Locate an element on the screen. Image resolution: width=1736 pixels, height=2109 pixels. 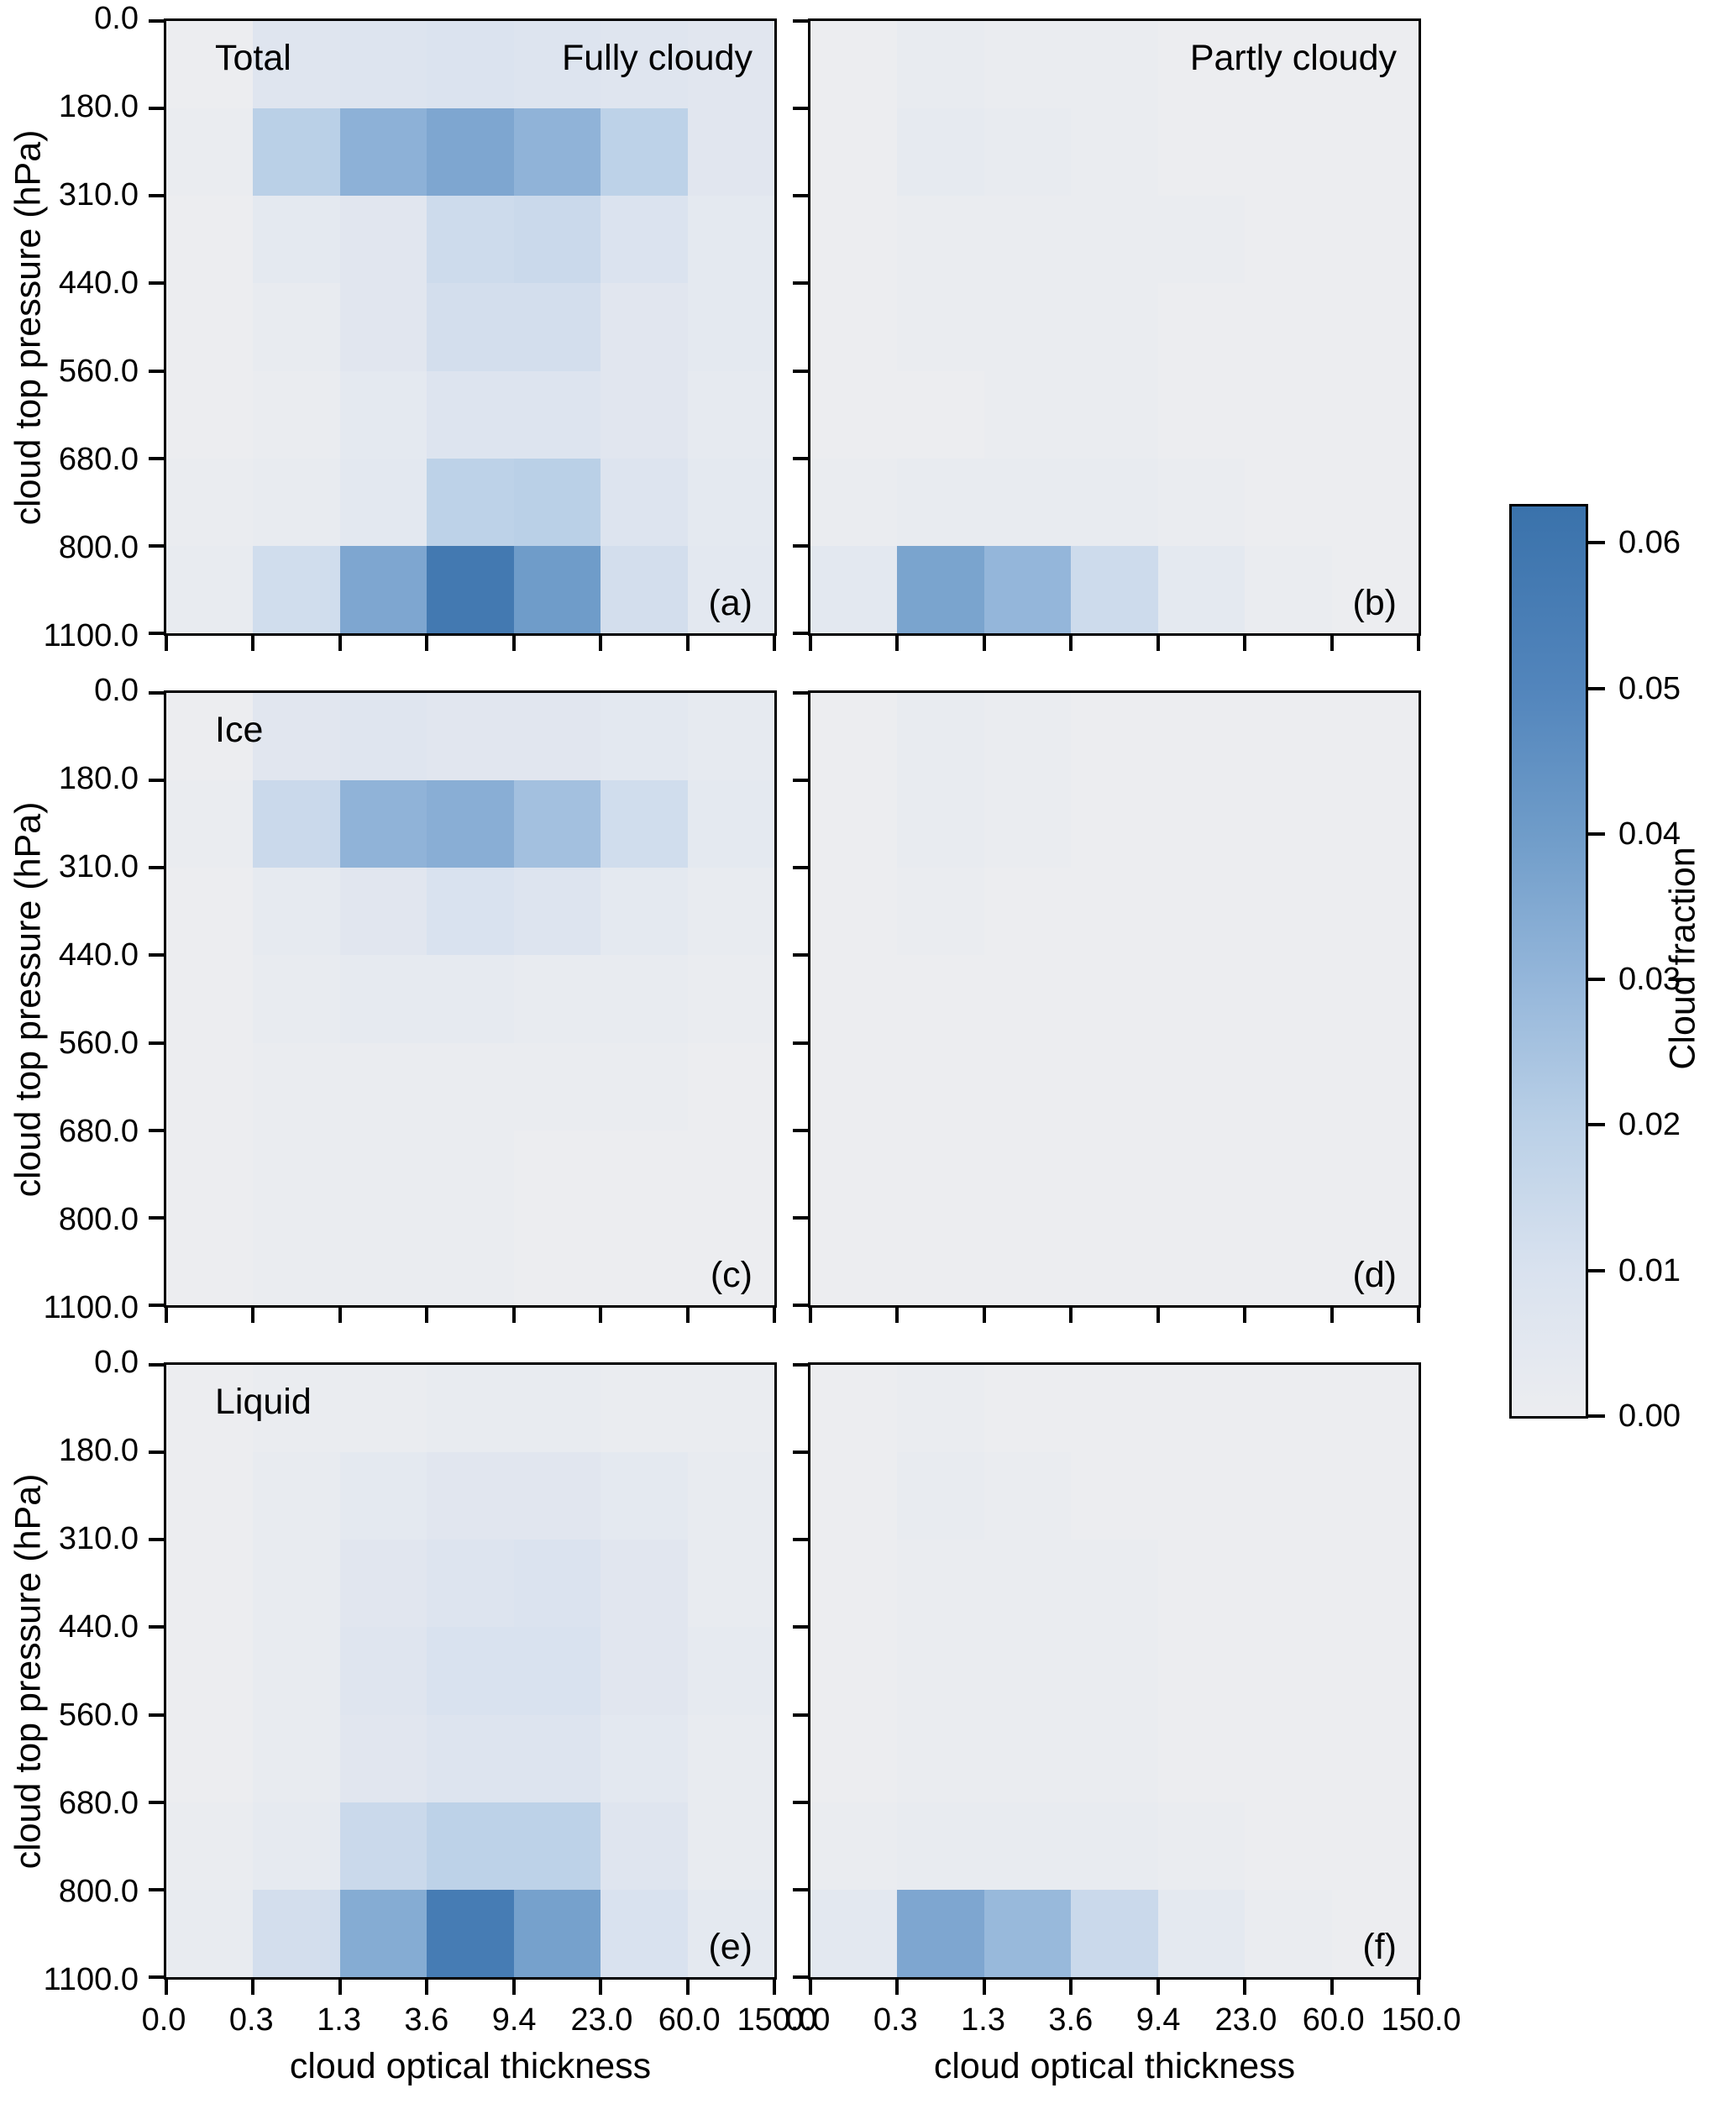
heatmap-grid is located at coordinates (1114, 999).